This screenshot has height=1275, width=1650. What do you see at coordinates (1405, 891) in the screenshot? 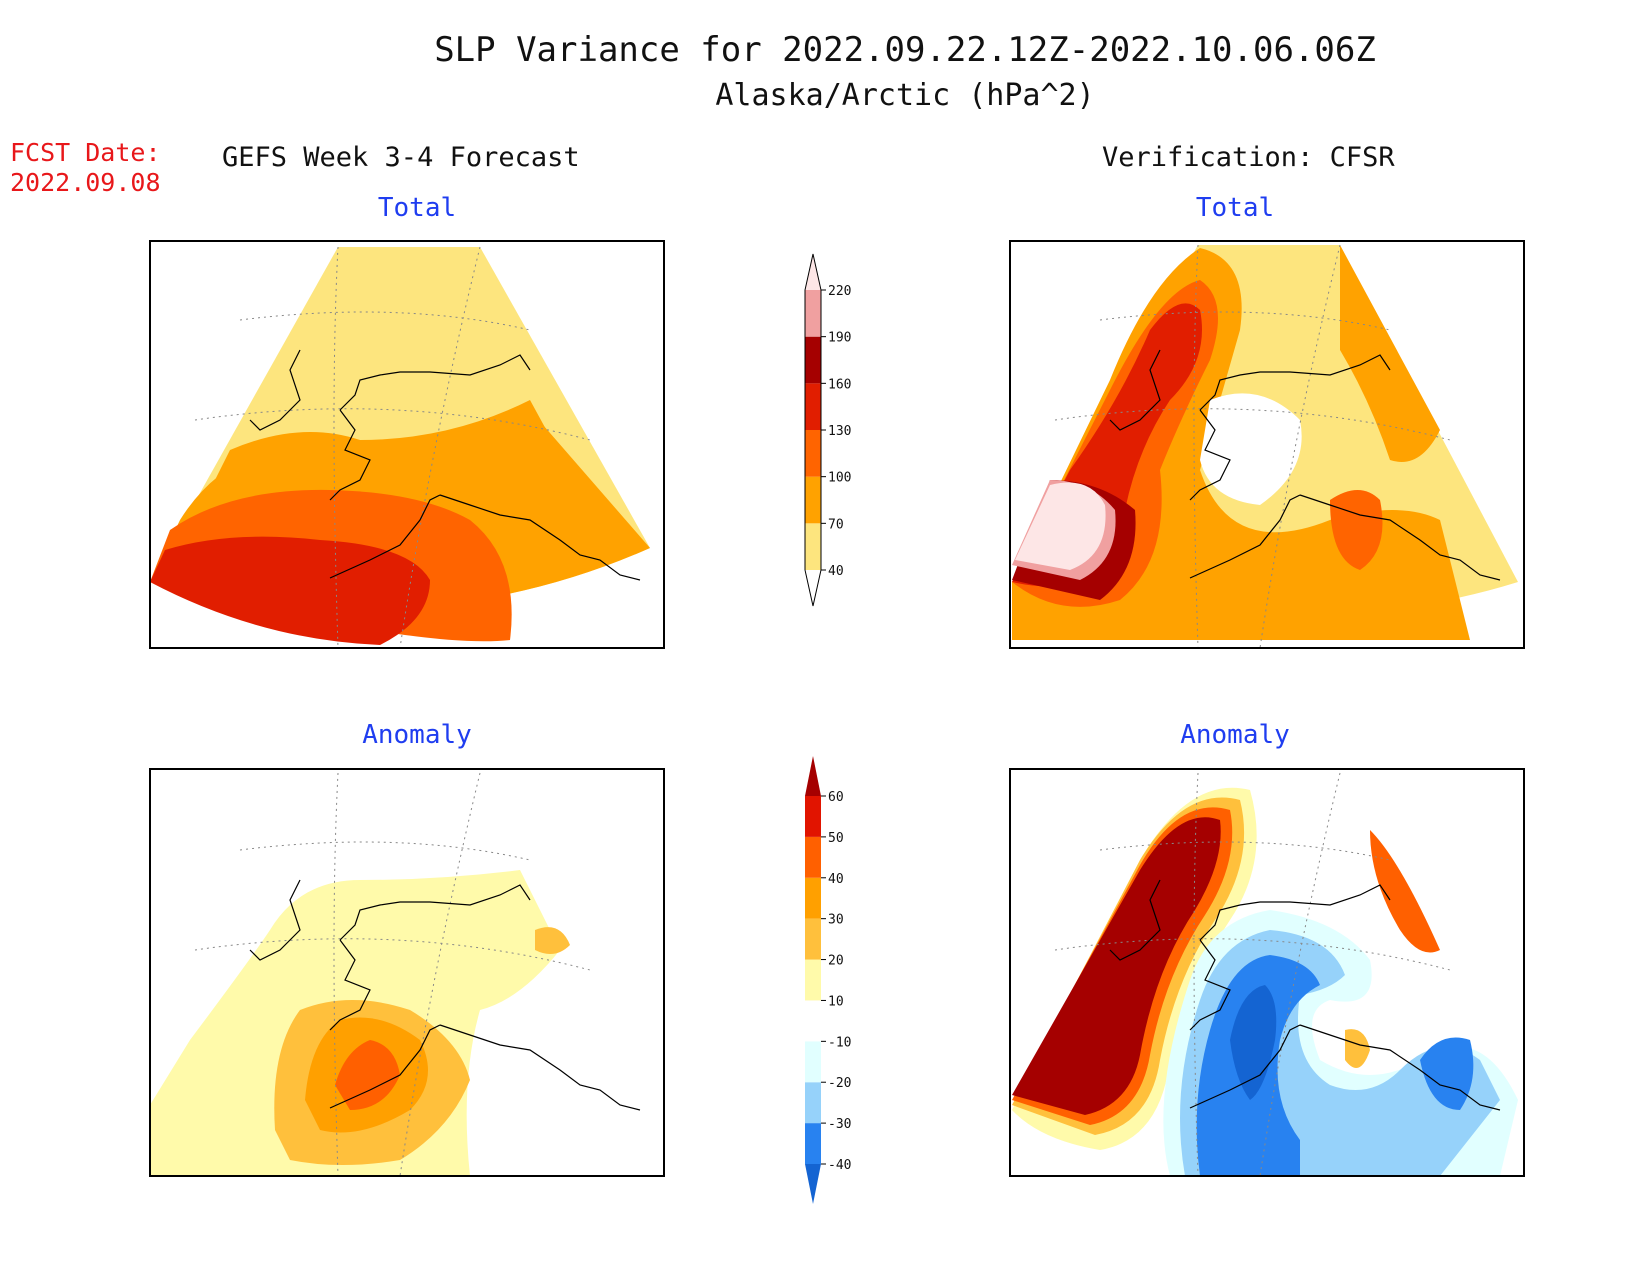
I see `contour-pos-ne` at bounding box center [1405, 891].